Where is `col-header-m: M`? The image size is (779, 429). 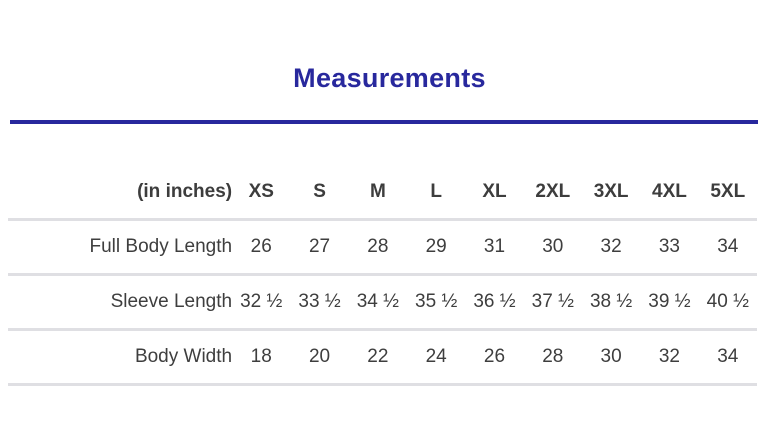
col-header-m: M is located at coordinates (378, 193).